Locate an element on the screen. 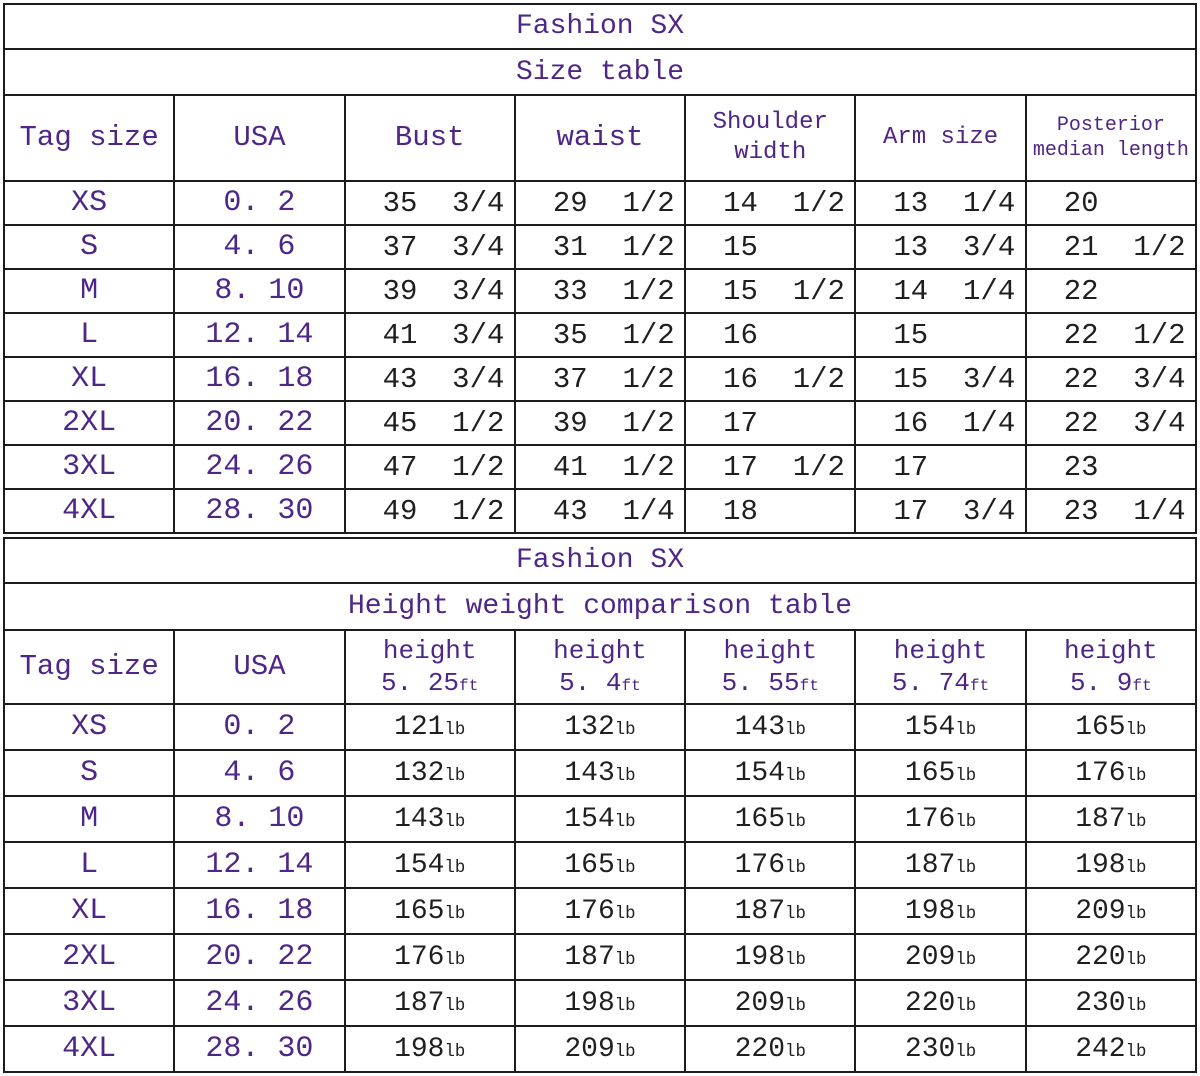  cell-text: 23 1/4 is located at coordinates (1124, 511).